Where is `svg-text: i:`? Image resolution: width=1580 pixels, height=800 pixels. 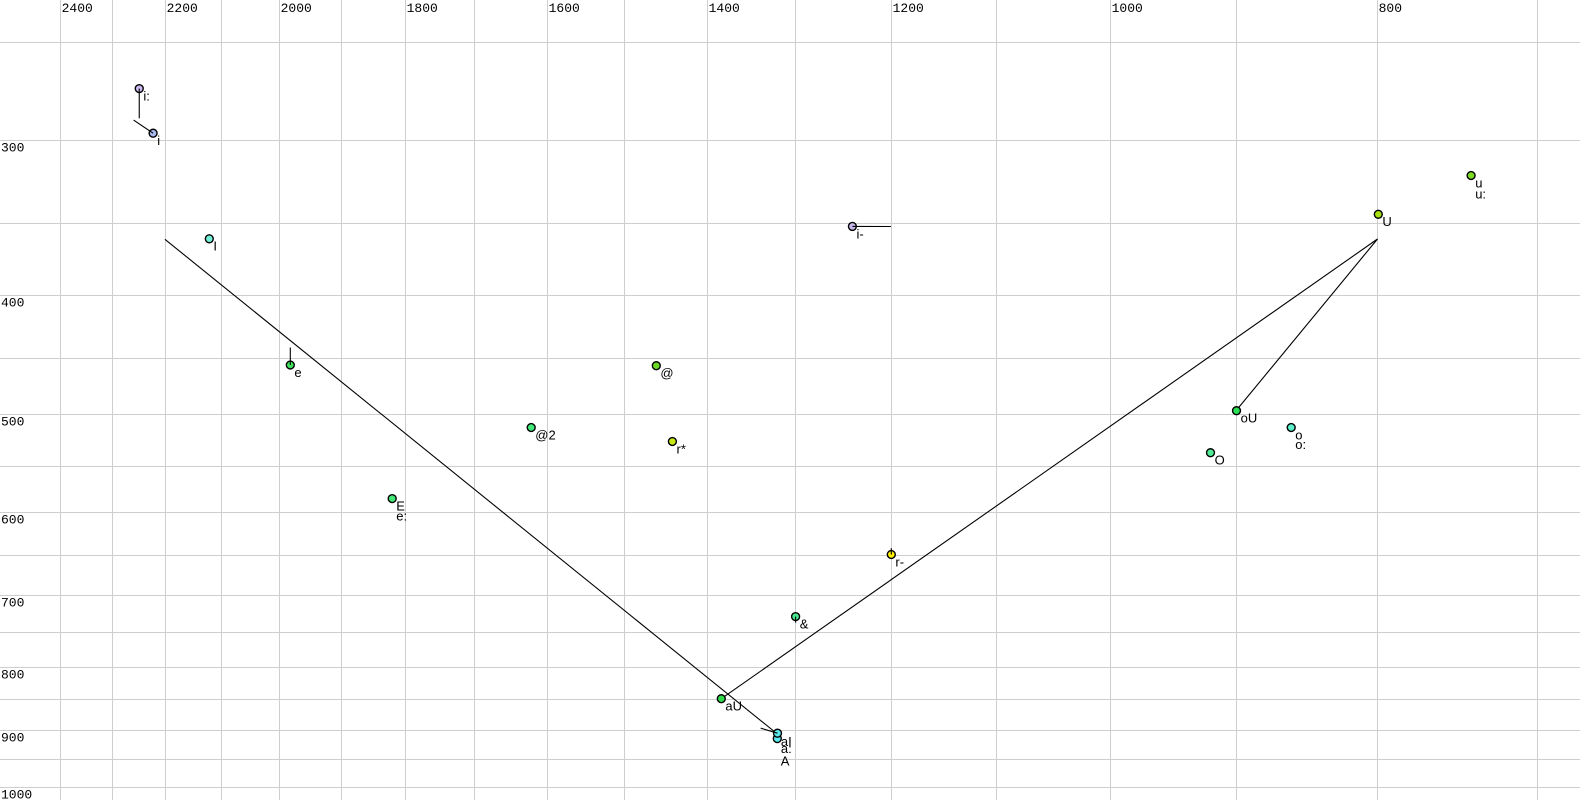
svg-text: i: is located at coordinates (146, 96).